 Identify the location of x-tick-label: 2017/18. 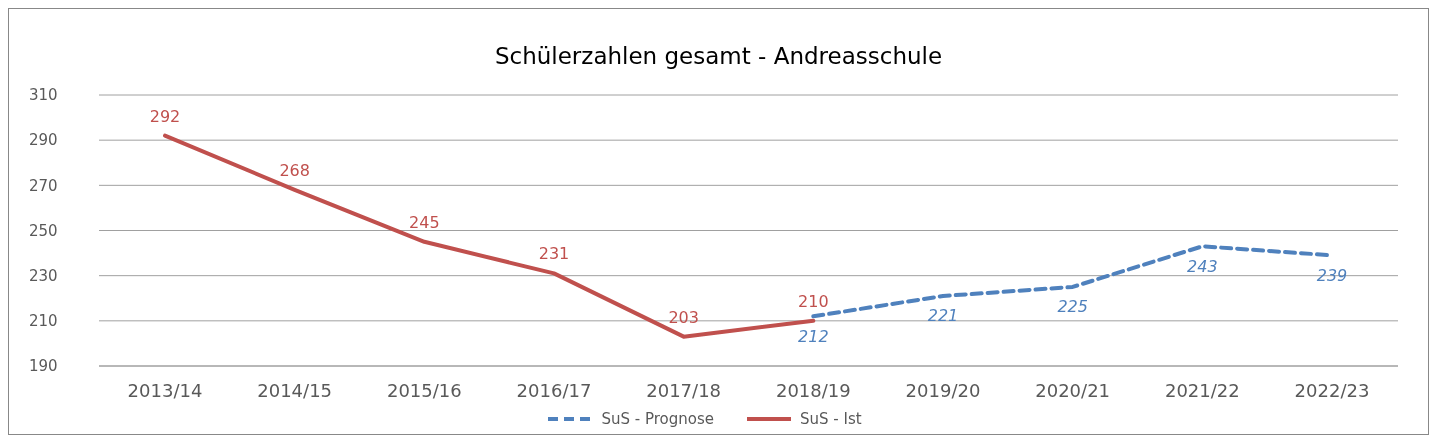
(684, 390).